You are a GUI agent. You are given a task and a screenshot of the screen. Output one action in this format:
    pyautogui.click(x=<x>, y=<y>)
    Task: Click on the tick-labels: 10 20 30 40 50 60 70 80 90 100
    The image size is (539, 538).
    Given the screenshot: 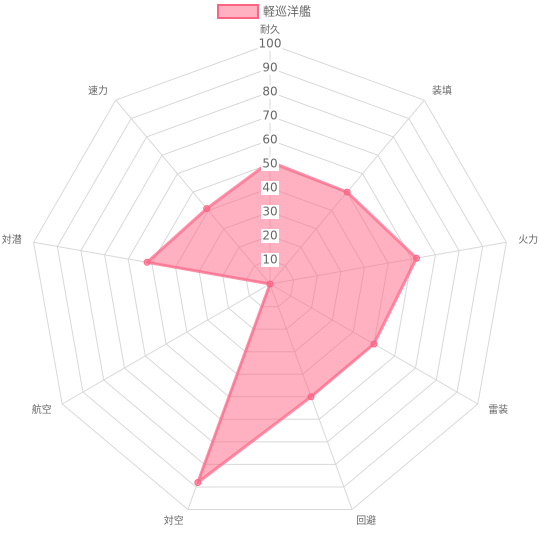 What is the action you would take?
    pyautogui.click(x=270, y=152)
    